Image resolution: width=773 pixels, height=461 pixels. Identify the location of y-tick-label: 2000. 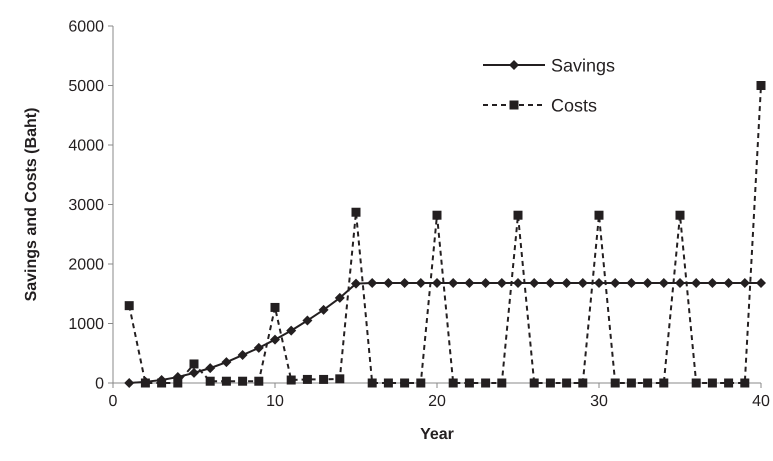
(86, 265).